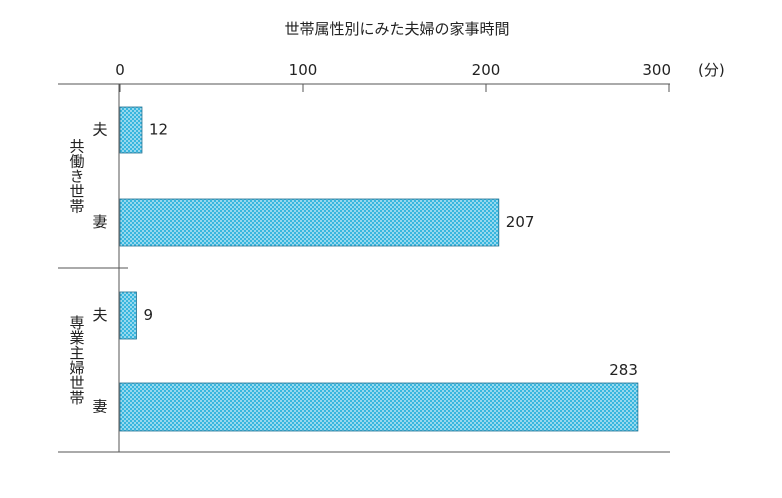 Image resolution: width=782 pixels, height=498 pixels. Describe the element at coordinates (99, 222) in the screenshot. I see `category-label-0-1: 妻` at that location.